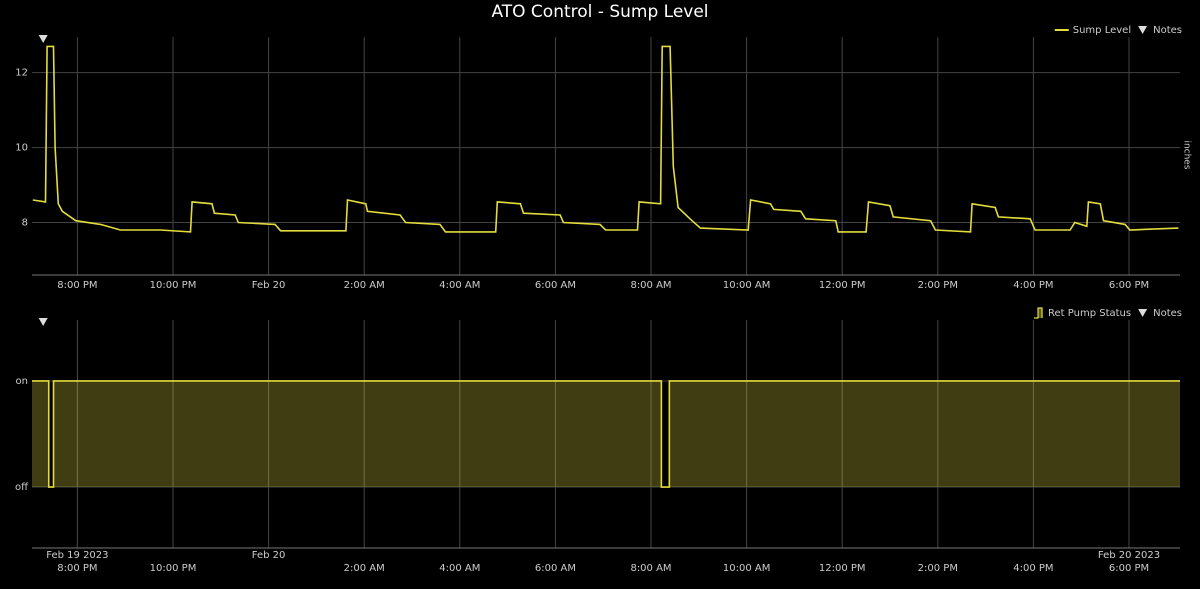 This screenshot has width=1200, height=589. What do you see at coordinates (25, 223) in the screenshot?
I see `y-tick-label: 8` at bounding box center [25, 223].